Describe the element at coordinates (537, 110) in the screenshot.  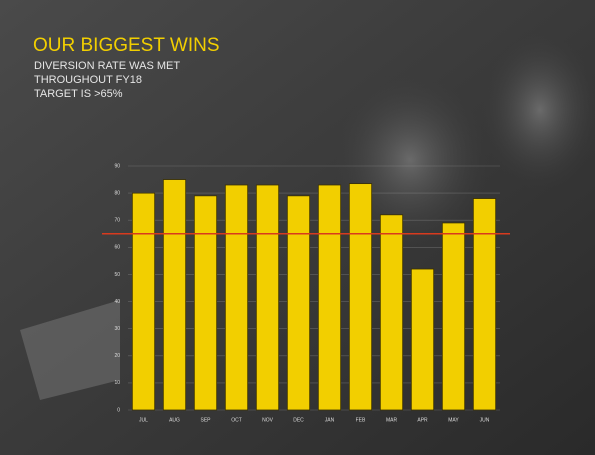
I see `photo-figure` at that location.